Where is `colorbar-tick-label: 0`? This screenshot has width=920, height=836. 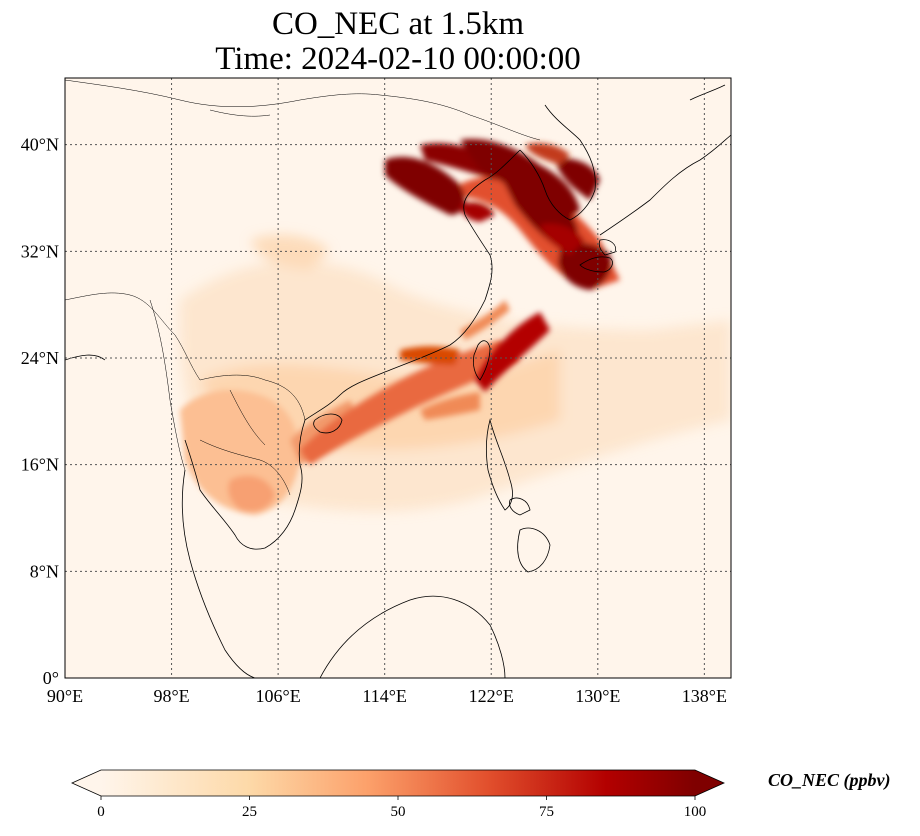 colorbar-tick-label: 0 is located at coordinates (101, 812).